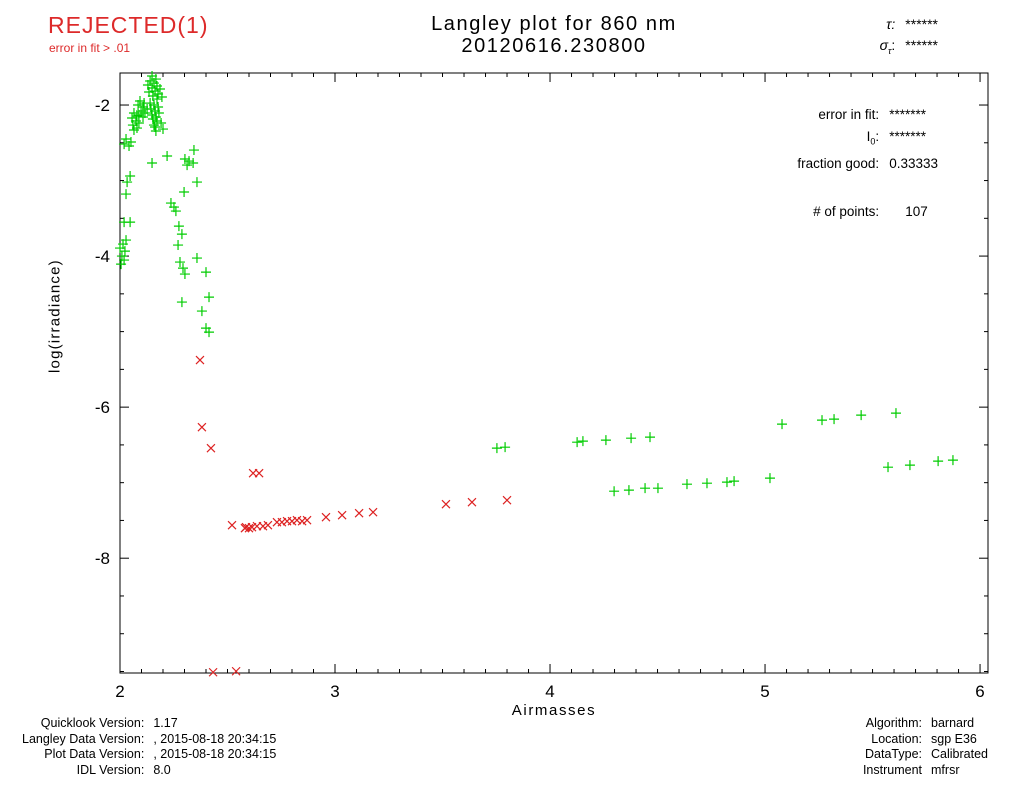  Describe the element at coordinates (877, 136) in the screenshot. I see `i0-colon: :` at that location.